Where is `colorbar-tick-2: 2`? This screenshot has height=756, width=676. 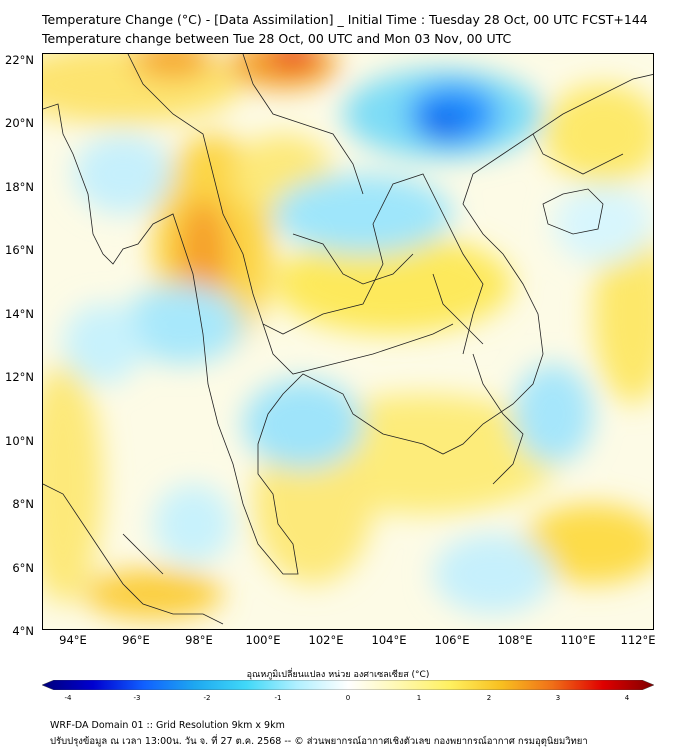 colorbar-tick-2: 2 is located at coordinates (489, 698).